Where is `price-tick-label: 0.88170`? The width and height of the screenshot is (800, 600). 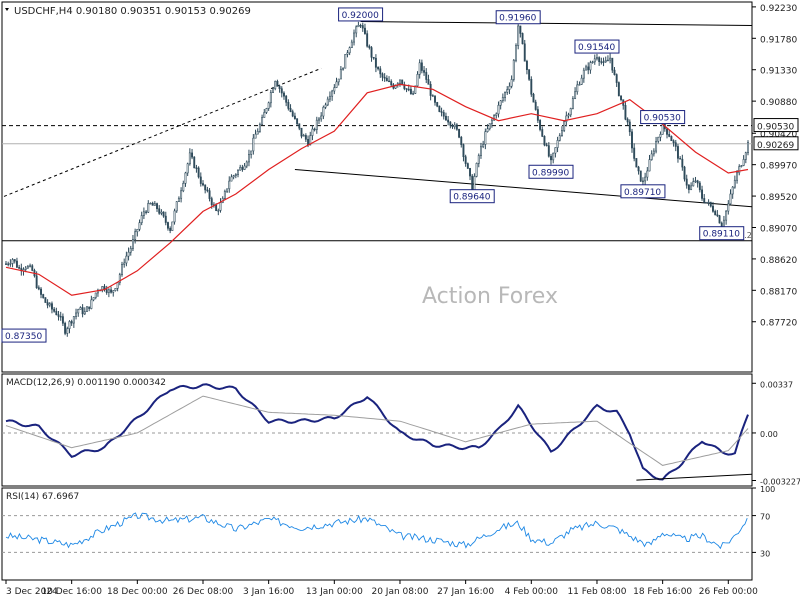
price-tick-label: 0.88170 is located at coordinates (778, 292).